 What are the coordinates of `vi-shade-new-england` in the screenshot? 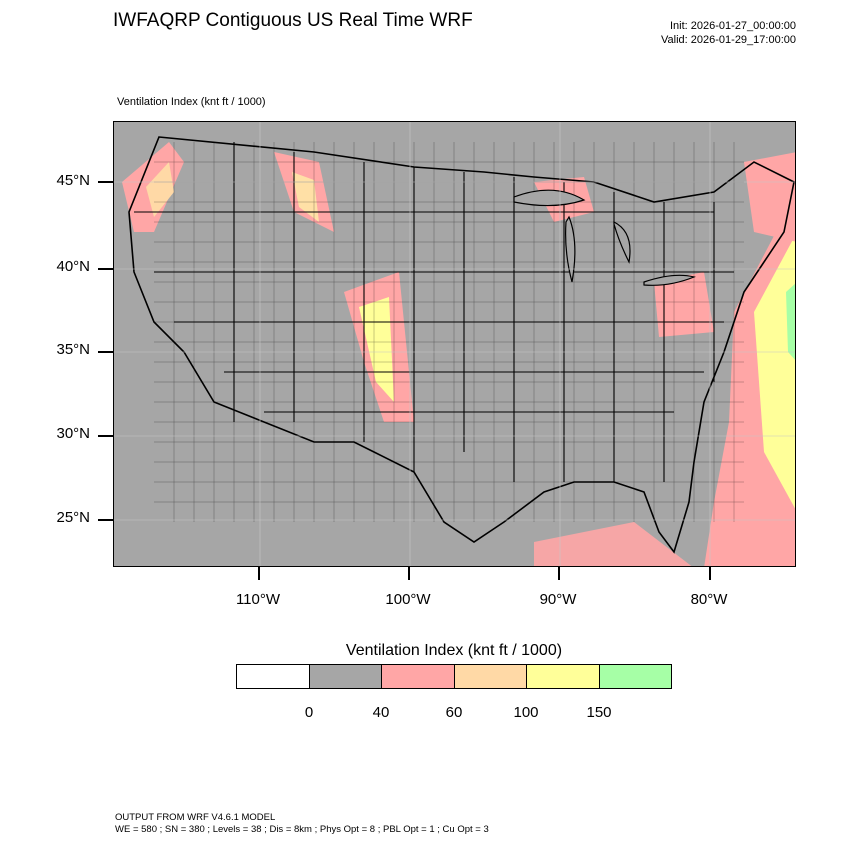 It's located at (769, 197).